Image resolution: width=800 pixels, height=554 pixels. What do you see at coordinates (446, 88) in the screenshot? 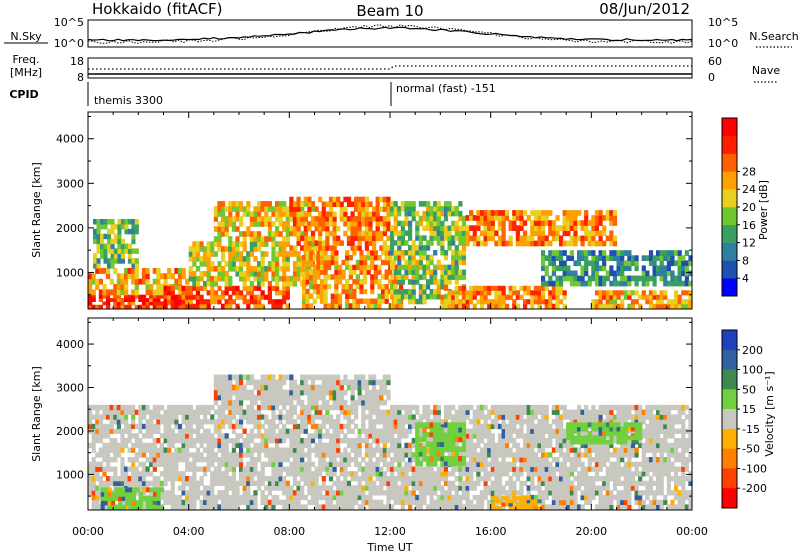
I see `cpid-segment-2: normal (fast) -151` at bounding box center [446, 88].